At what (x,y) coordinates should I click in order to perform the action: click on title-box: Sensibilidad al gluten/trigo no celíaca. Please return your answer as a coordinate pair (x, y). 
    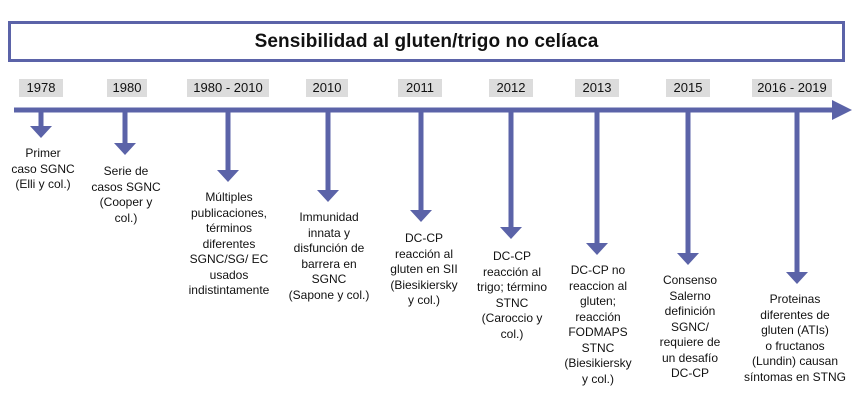
    Looking at the image, I should click on (426, 41).